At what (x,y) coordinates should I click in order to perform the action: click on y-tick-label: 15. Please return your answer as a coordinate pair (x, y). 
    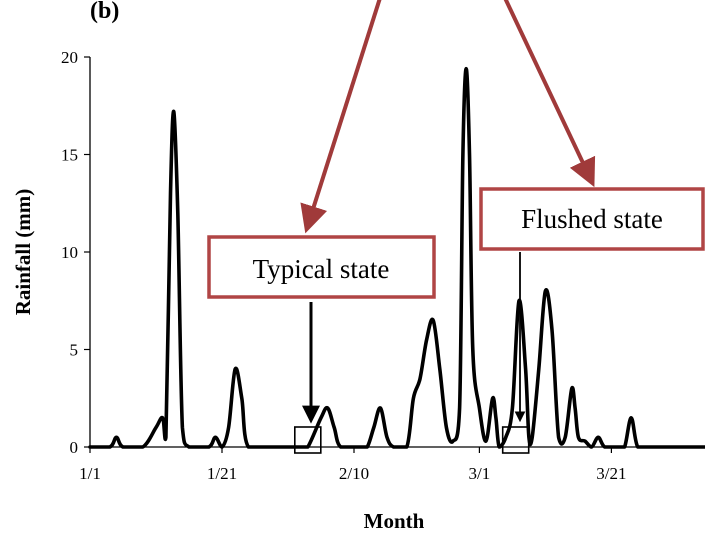
    Looking at the image, I should click on (69, 155).